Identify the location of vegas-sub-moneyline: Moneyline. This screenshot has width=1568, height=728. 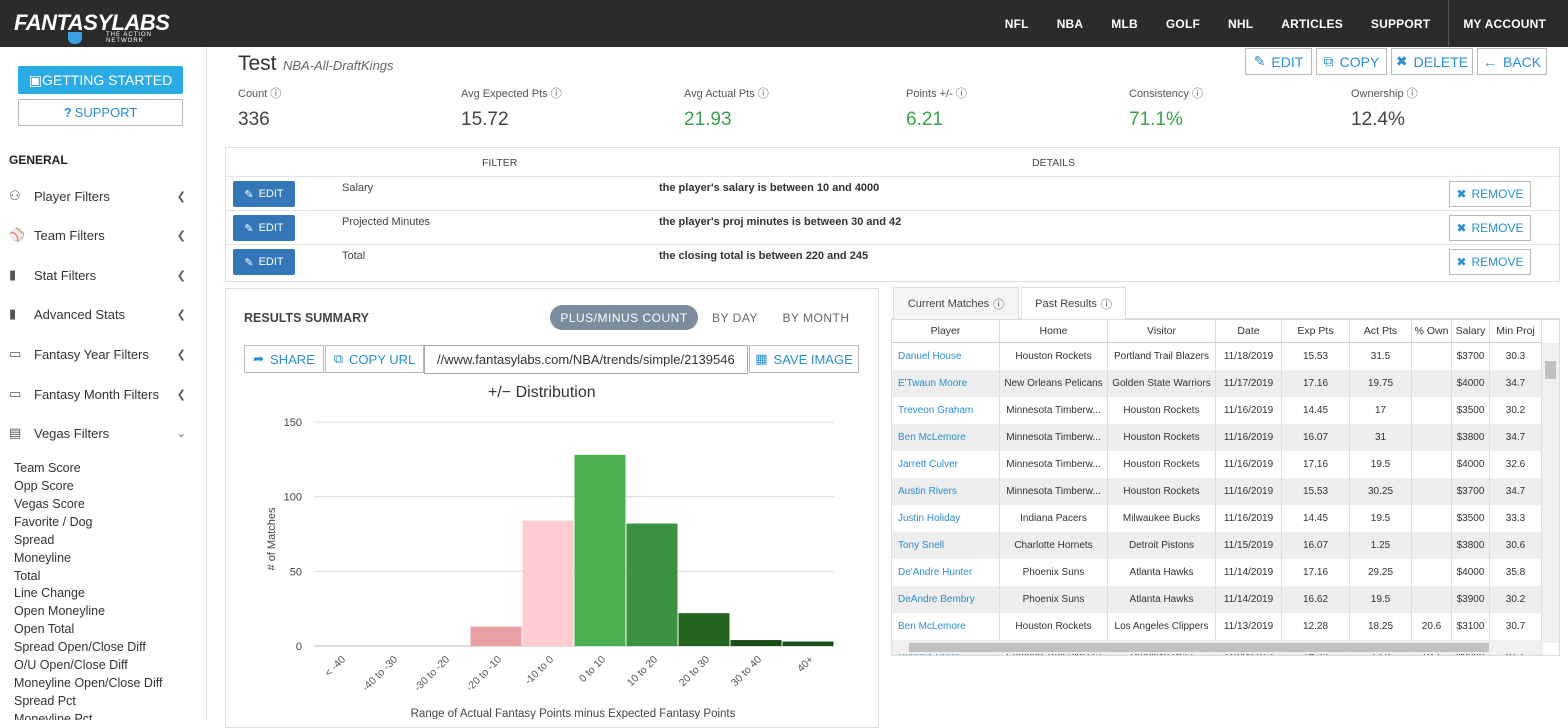
(42, 558).